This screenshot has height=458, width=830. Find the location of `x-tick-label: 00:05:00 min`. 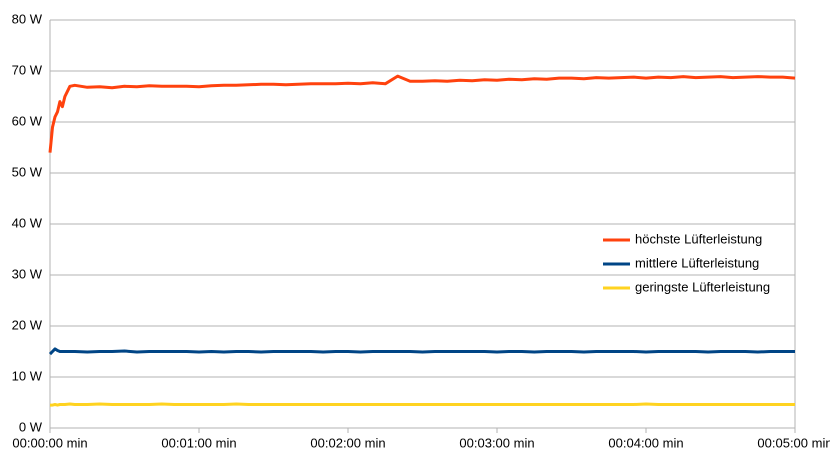

x-tick-label: 00:05:00 min is located at coordinates (793, 442).